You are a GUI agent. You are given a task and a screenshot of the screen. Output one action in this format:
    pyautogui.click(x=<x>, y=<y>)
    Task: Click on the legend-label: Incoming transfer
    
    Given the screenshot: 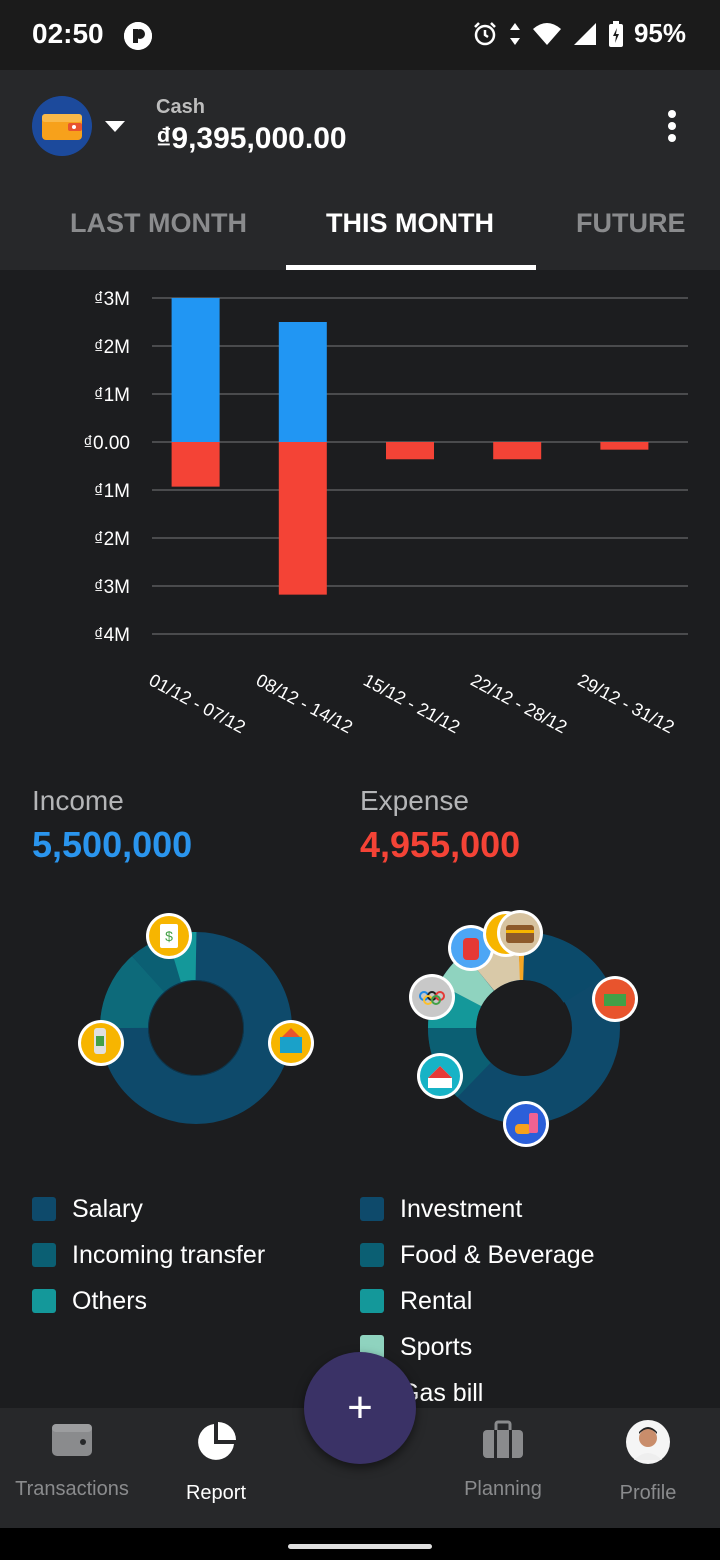 What is the action you would take?
    pyautogui.click(x=169, y=1254)
    